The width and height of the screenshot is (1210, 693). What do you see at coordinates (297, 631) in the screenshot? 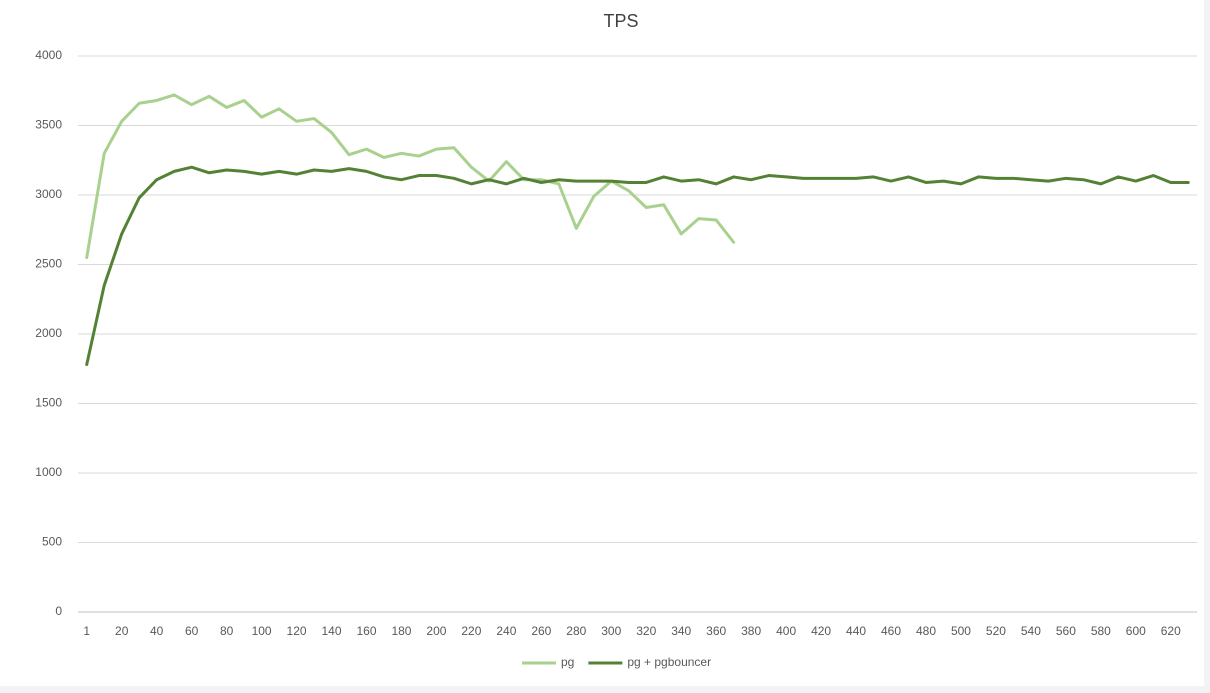
I see `x-tick-label: 120` at bounding box center [297, 631].